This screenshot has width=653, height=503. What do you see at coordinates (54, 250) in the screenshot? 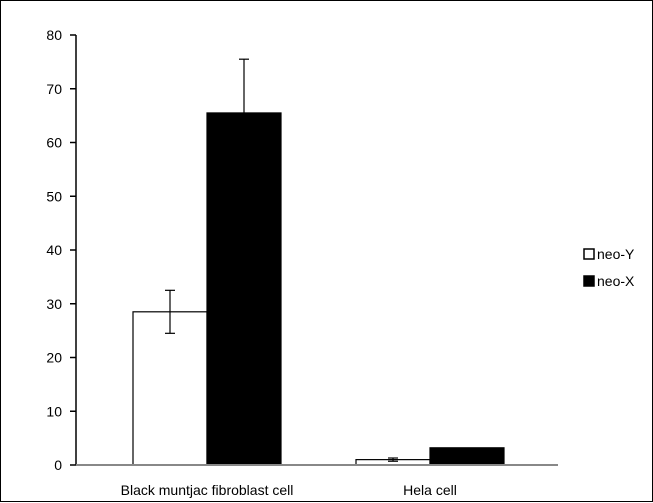
I see `y-tick-label: 40` at bounding box center [54, 250].